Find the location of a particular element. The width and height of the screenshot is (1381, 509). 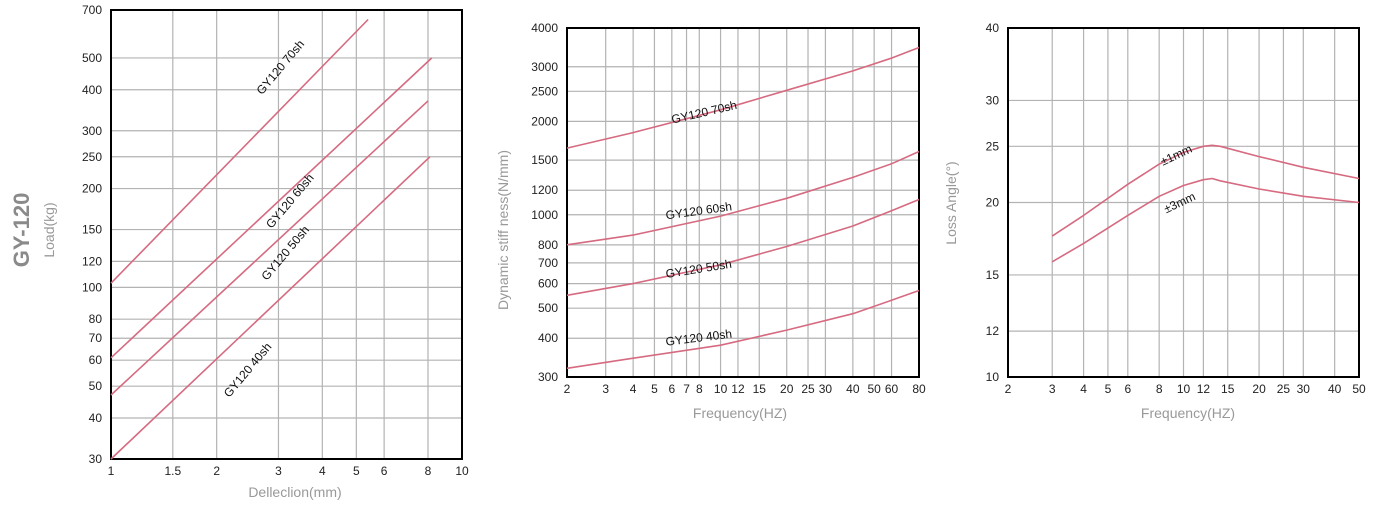

y-tick-label: 200 is located at coordinates (92, 189).